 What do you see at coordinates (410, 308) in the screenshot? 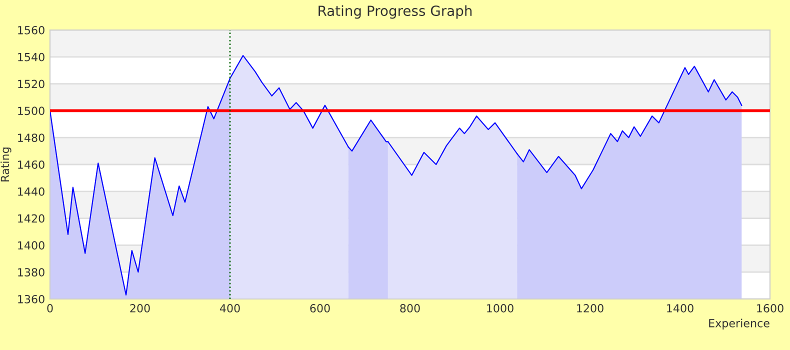
I see `x-tick-label: 800` at bounding box center [410, 308].